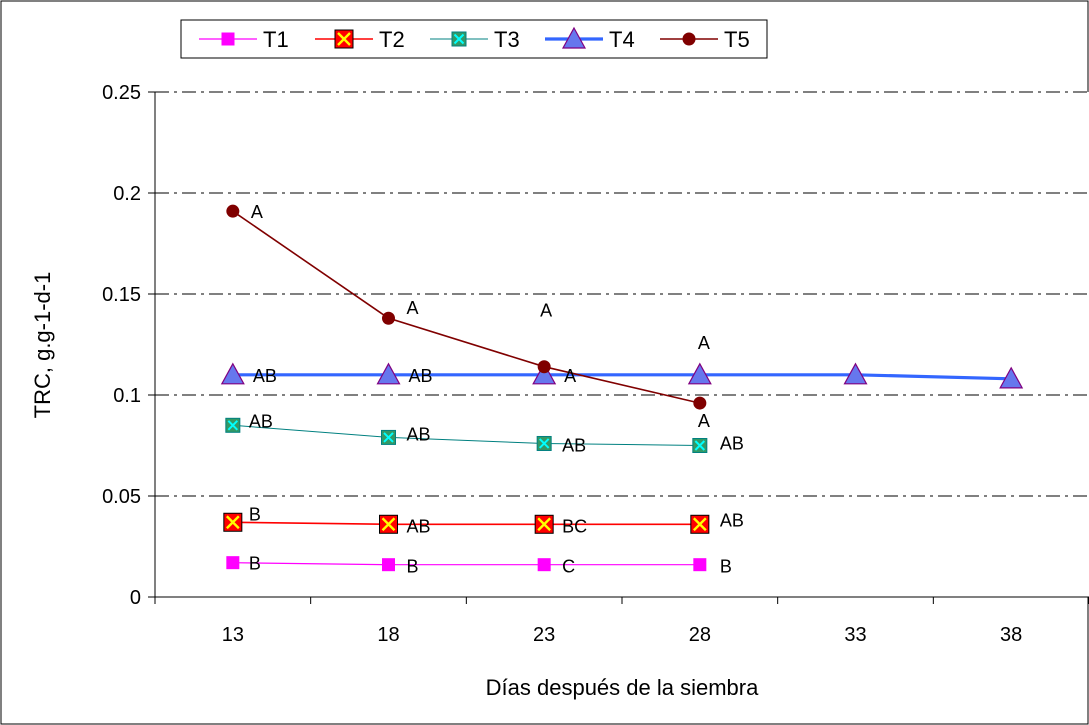 The height and width of the screenshot is (725, 1089). What do you see at coordinates (135, 598) in the screenshot?
I see `y-tick-label: 0` at bounding box center [135, 598].